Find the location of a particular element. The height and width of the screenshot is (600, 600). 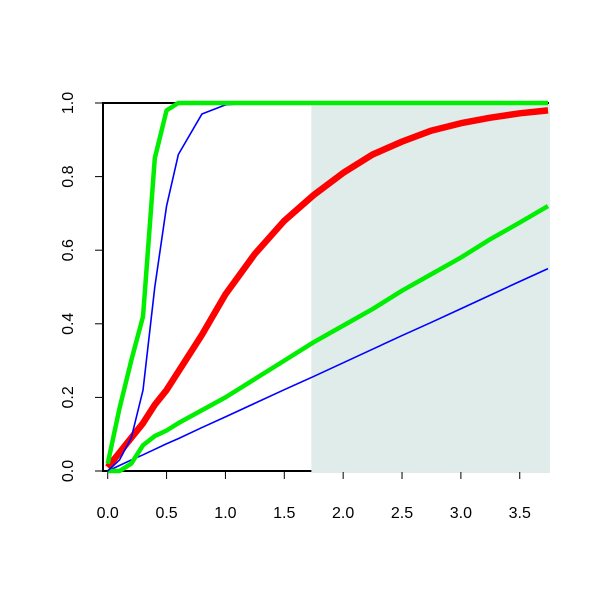

y-tick-label: 0.2 is located at coordinates (68, 397).